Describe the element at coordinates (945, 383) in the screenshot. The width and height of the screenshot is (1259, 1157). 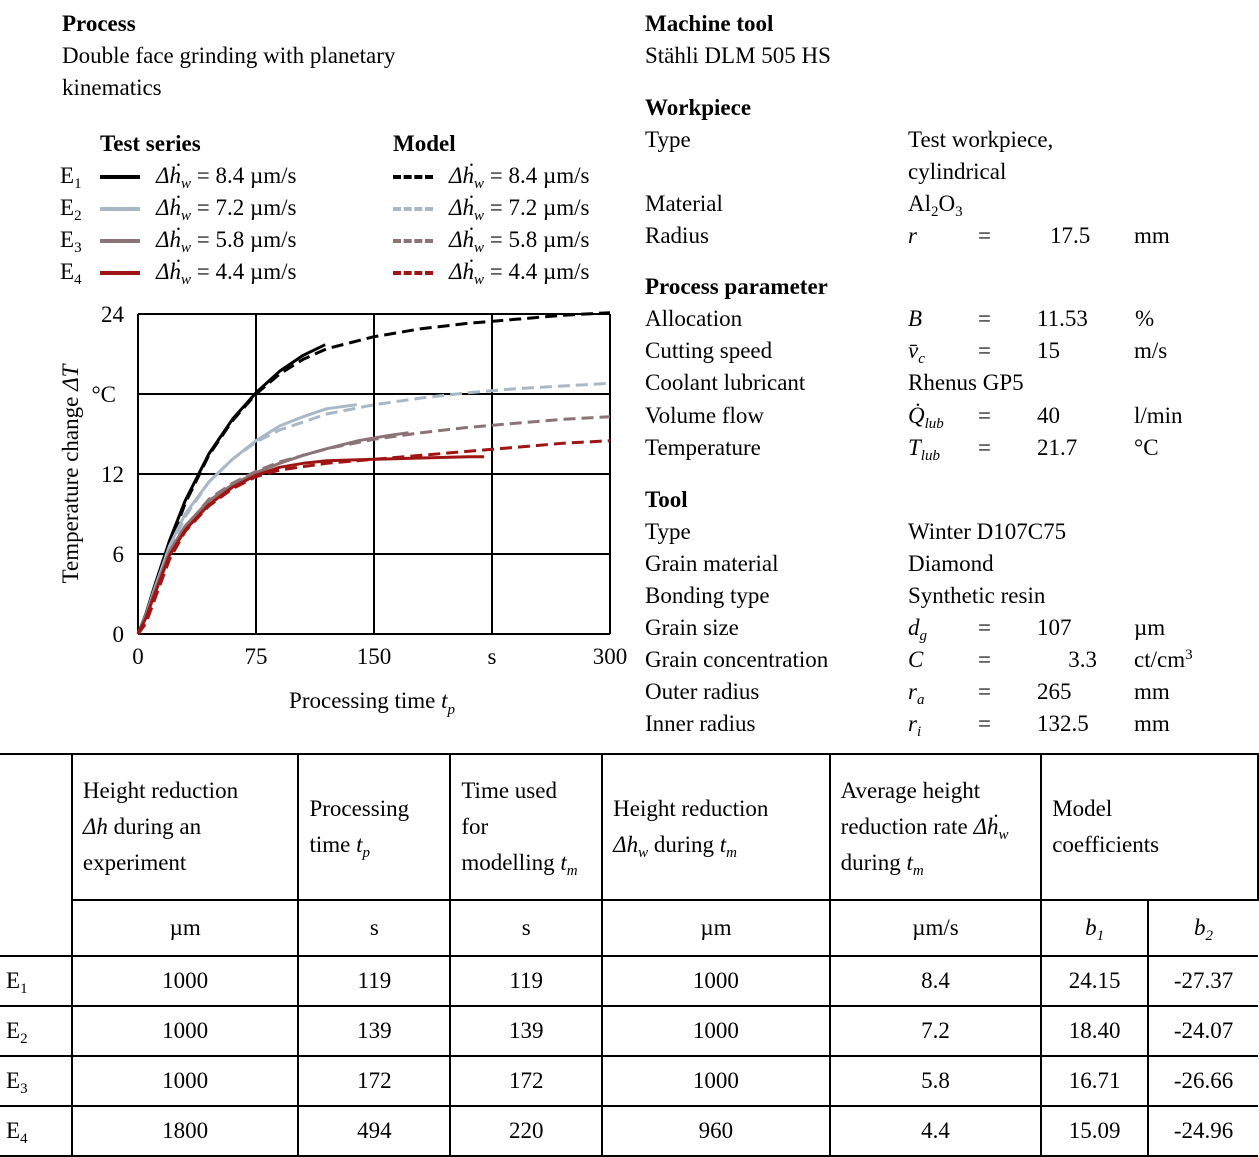
I see `process-parameter-row: Coolant lubricant Rhenus GP5` at that location.